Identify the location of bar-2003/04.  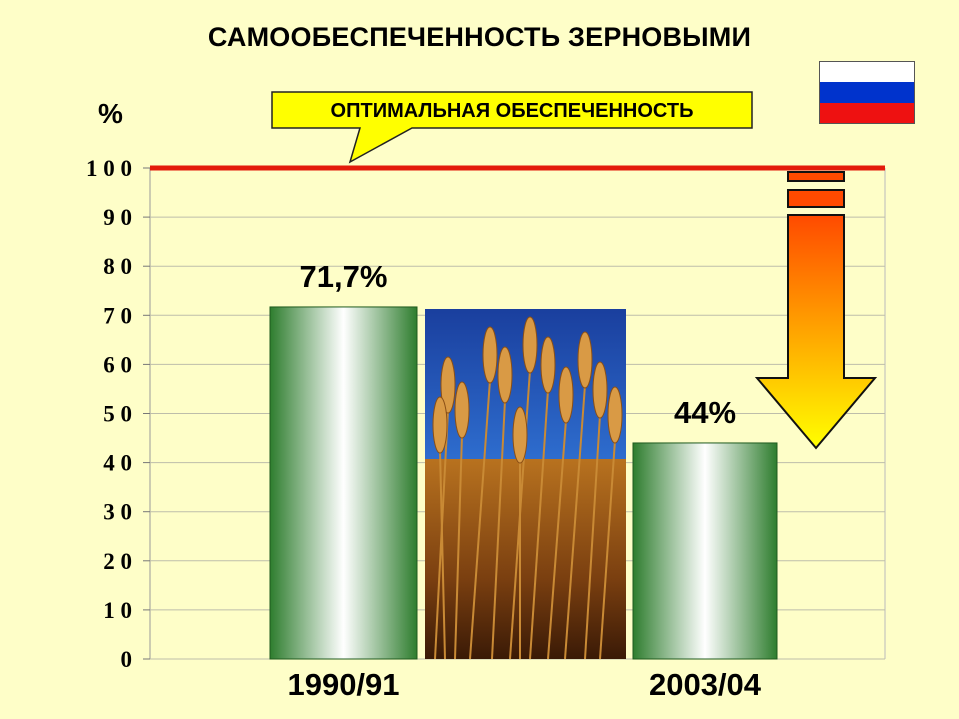
(705, 551).